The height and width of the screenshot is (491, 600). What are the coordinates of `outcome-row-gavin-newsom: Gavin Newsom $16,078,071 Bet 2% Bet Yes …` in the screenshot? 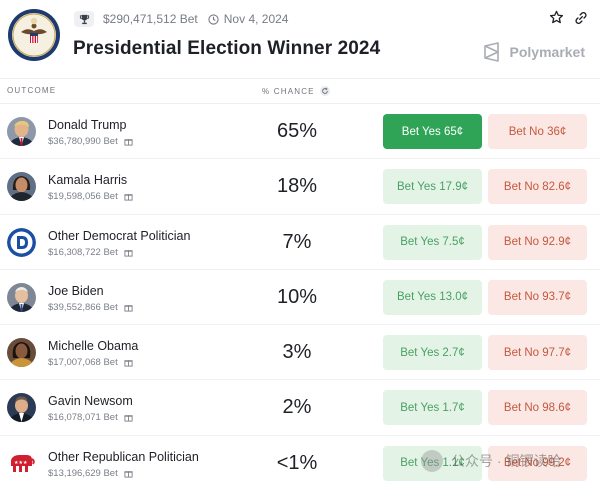 It's located at (300, 408).